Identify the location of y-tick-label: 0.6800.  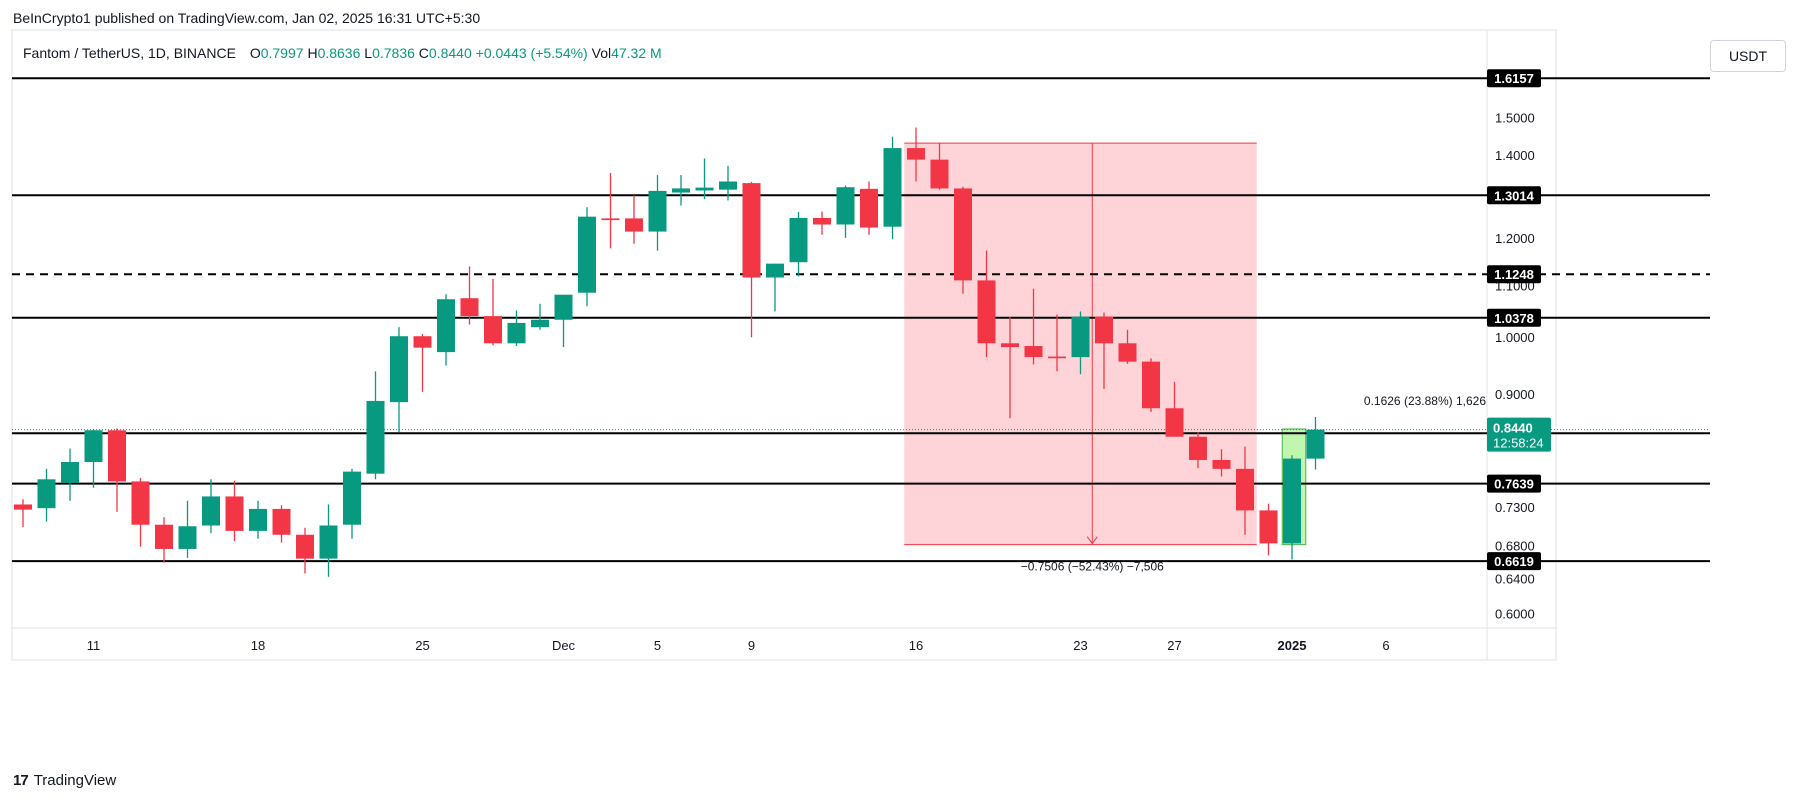
(1515, 546).